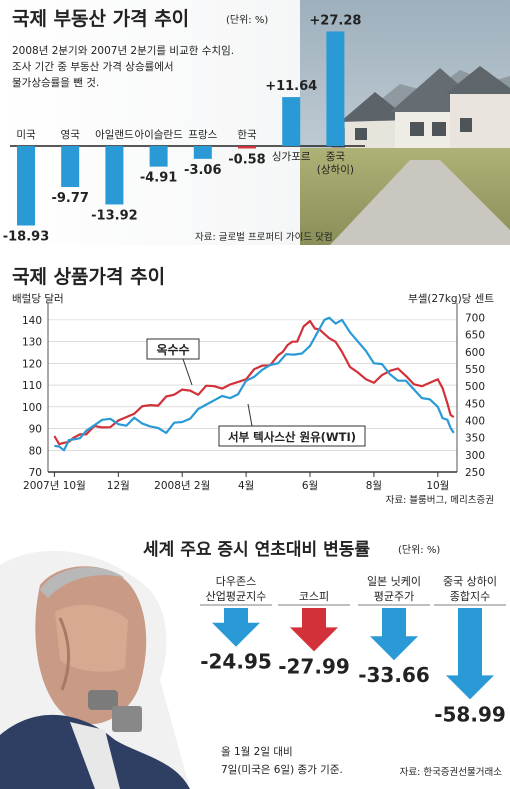  I want to click on stock-category-label: 종합지수, so click(470, 596).